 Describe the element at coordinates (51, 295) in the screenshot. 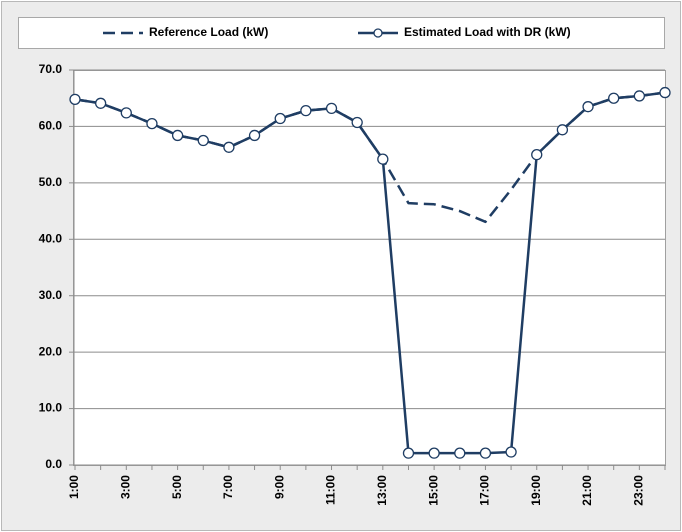

I see `y-tick-label: 30.0` at that location.